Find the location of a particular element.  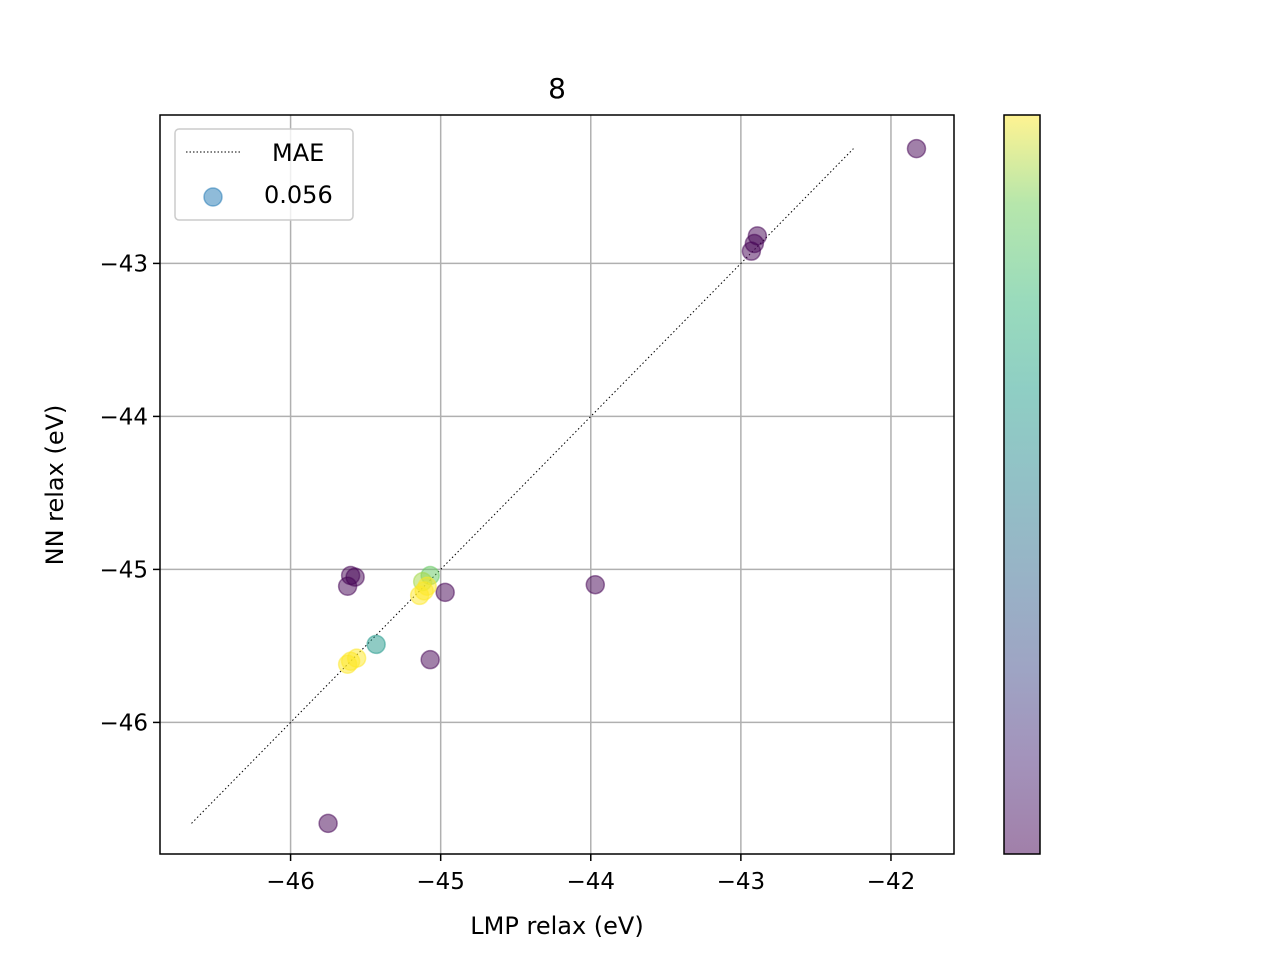

legend-marker-swatch is located at coordinates (213, 197).